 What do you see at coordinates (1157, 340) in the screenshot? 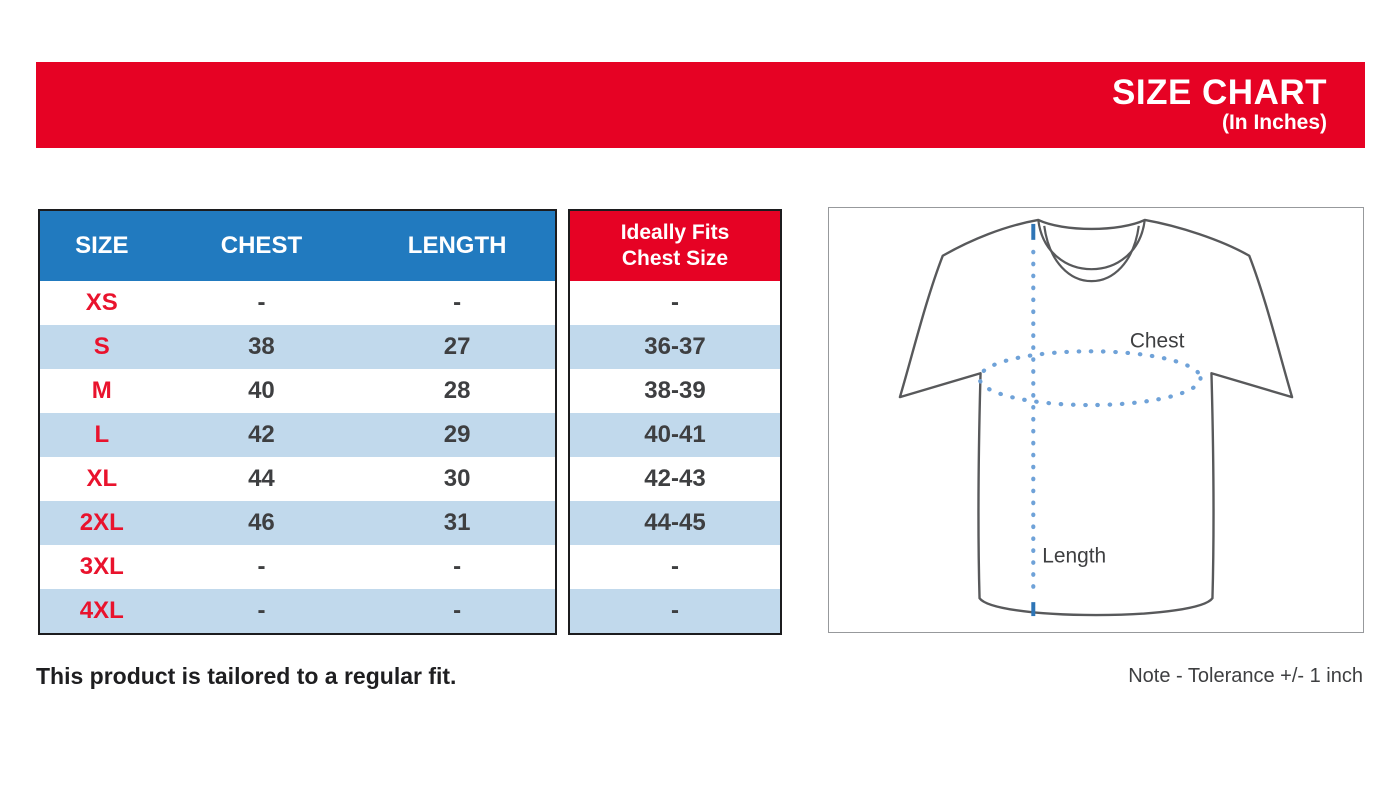
I see `chest-label: Chest` at bounding box center [1157, 340].